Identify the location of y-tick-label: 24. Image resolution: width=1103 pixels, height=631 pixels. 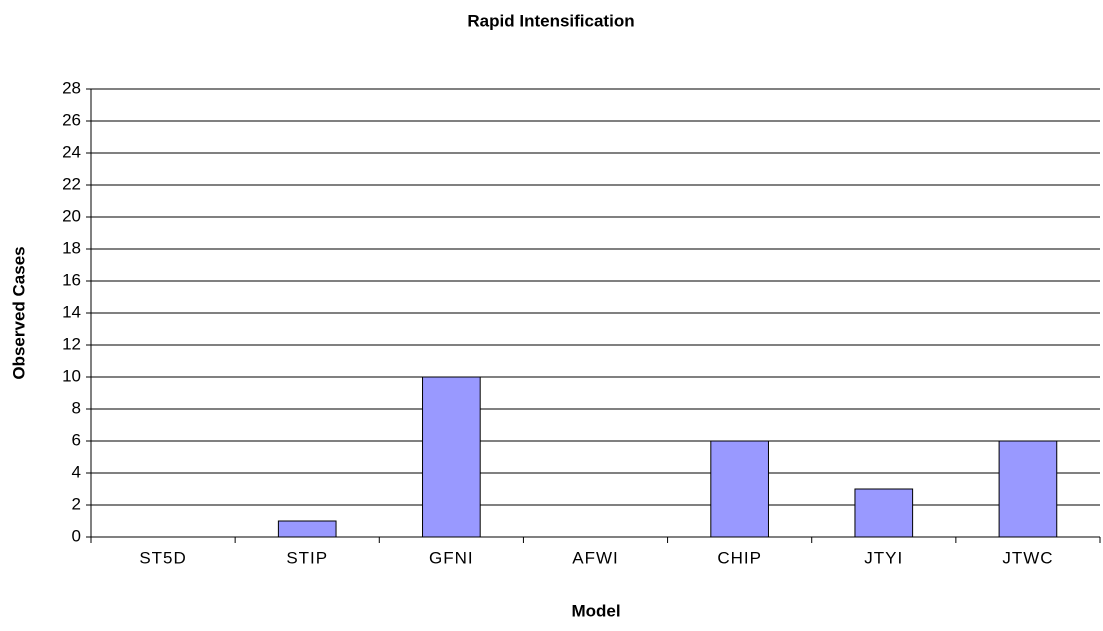
(71, 151).